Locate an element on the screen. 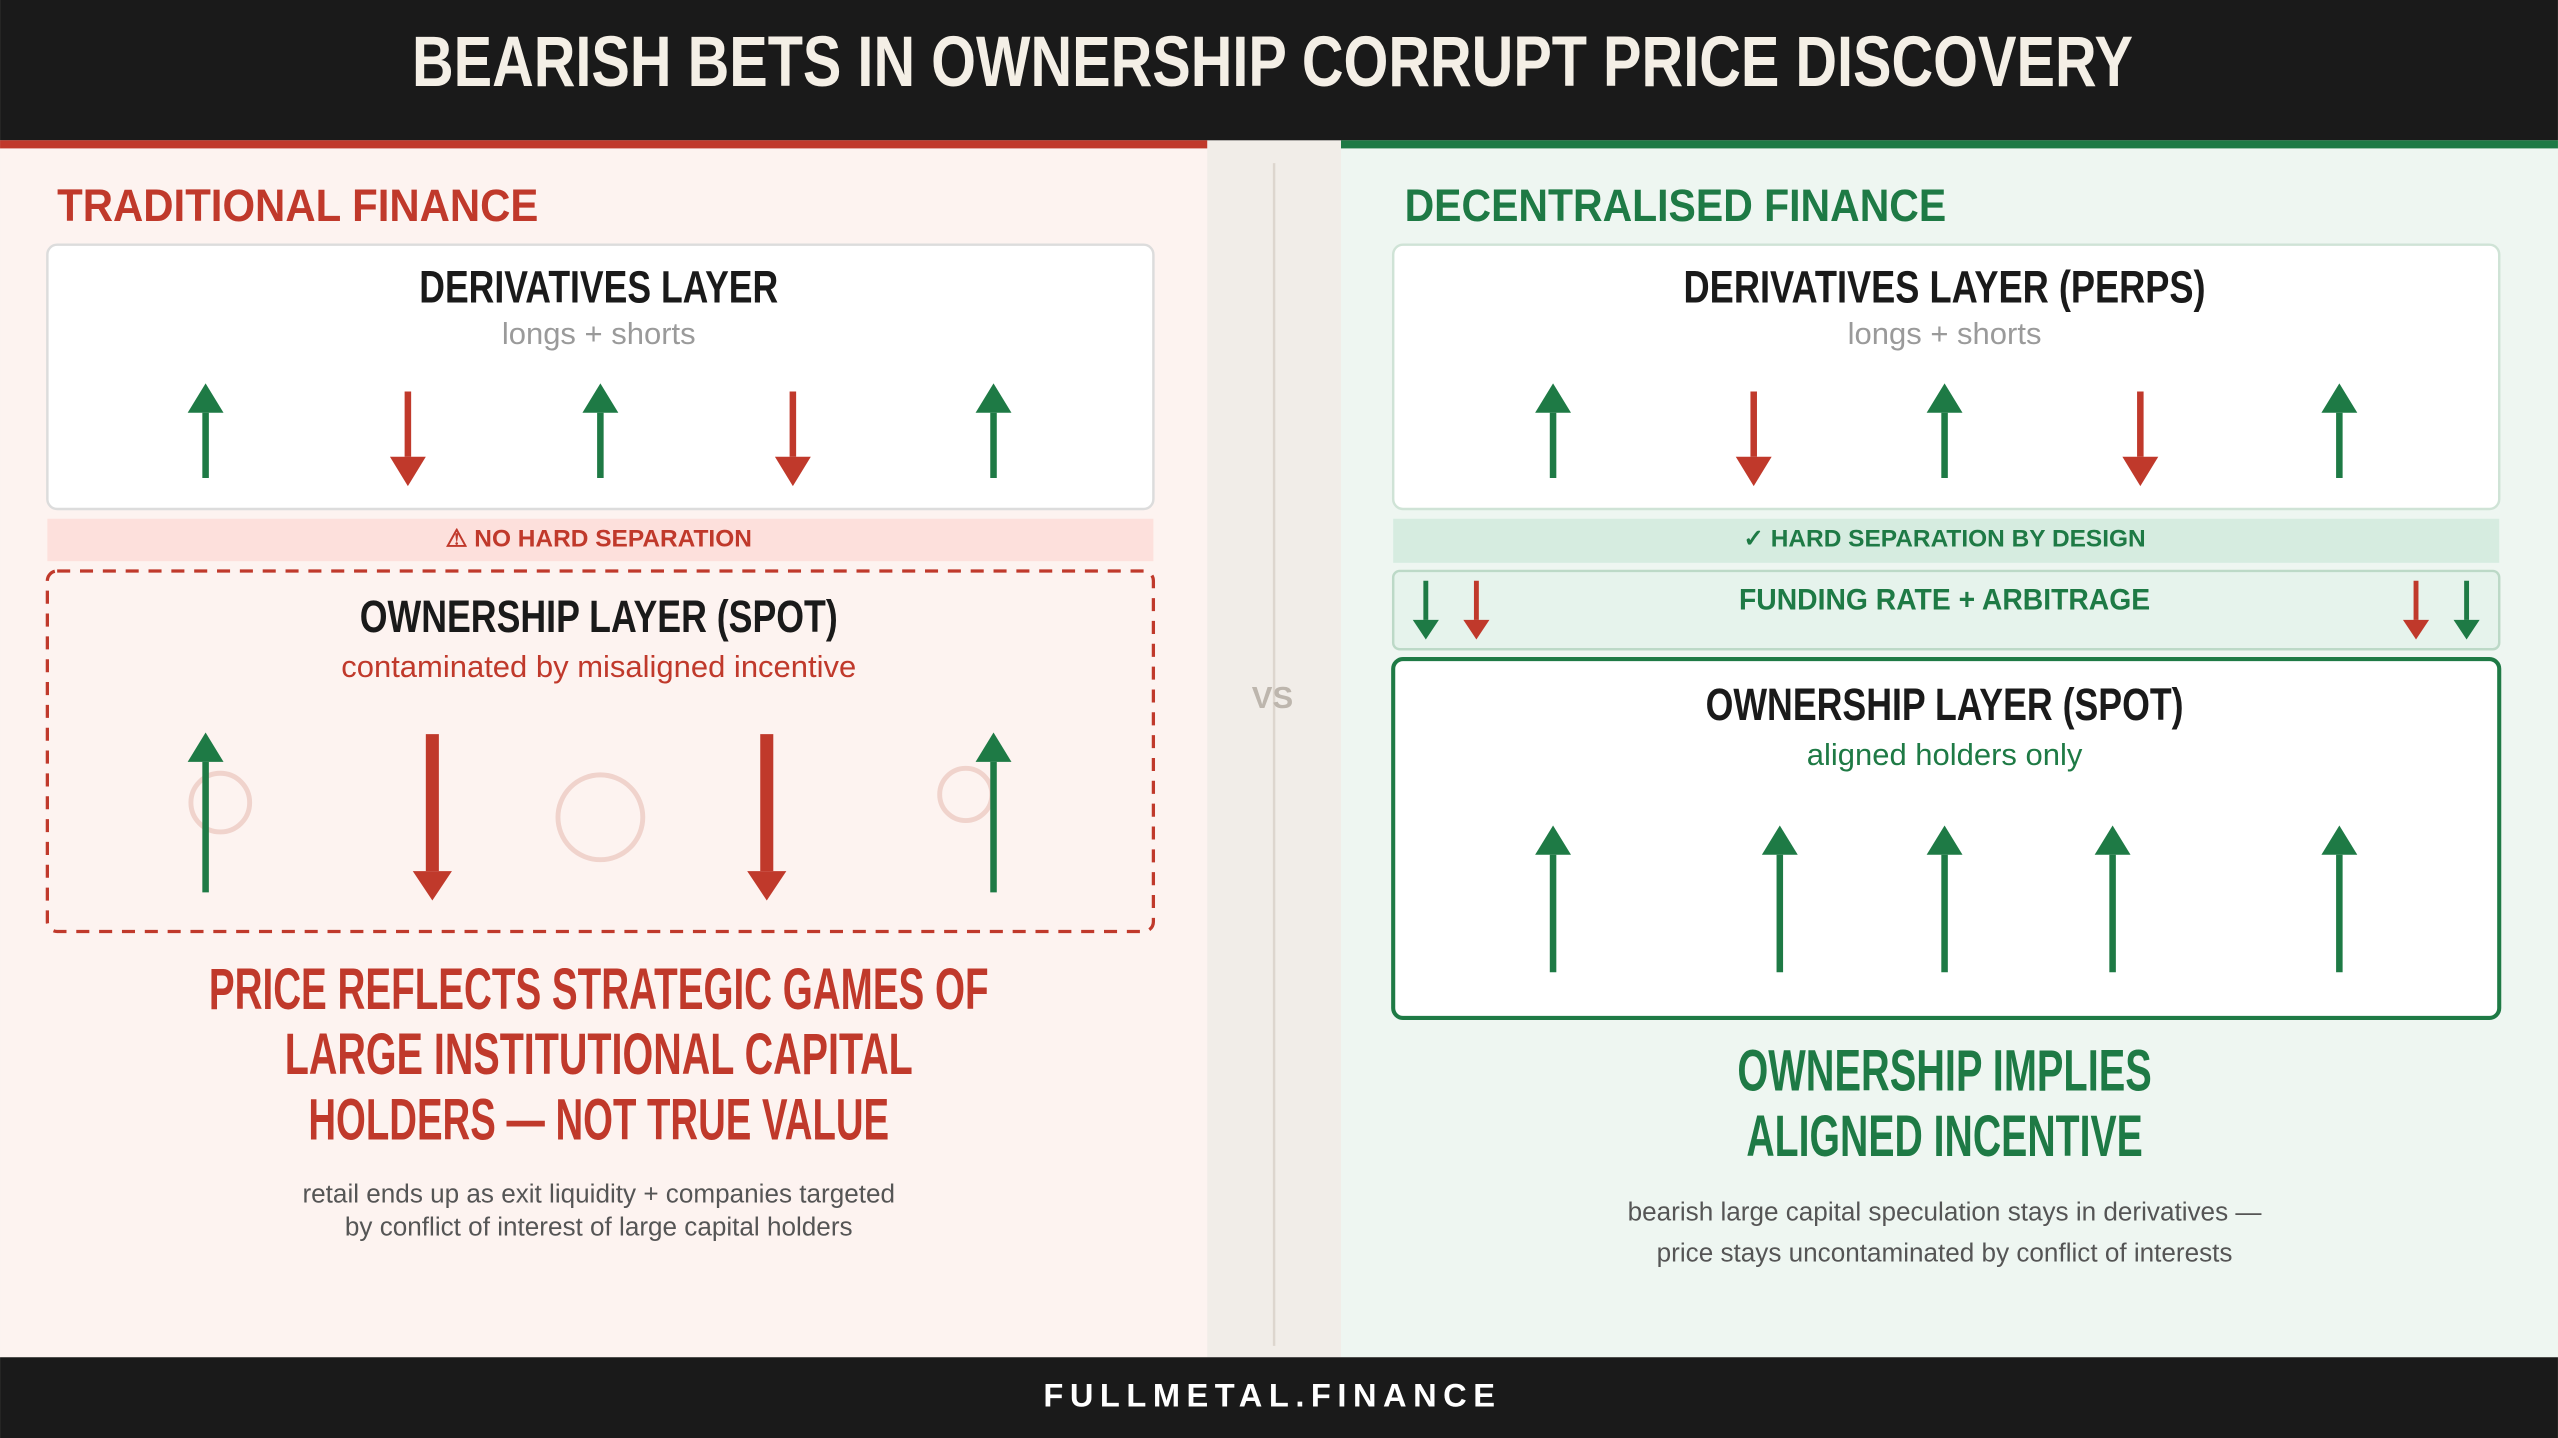 This screenshot has height=1438, width=2558. header-bar is located at coordinates (1279, 70).